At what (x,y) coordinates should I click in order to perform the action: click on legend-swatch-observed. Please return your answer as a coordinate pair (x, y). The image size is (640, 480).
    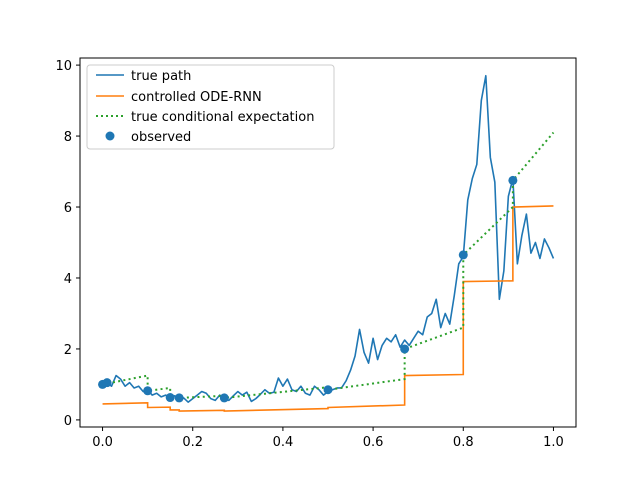
    Looking at the image, I should click on (110, 136).